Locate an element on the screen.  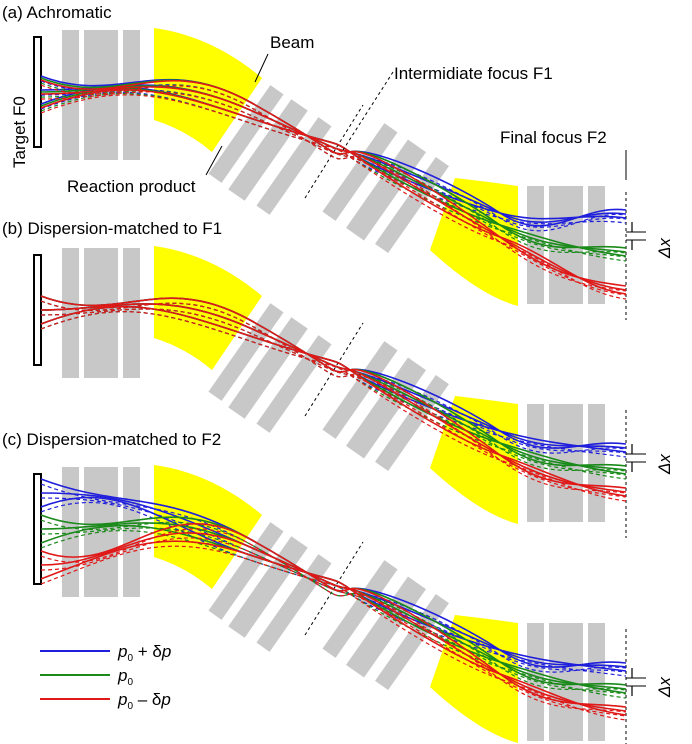
reaction-product-label: Reaction product is located at coordinates (131, 186).